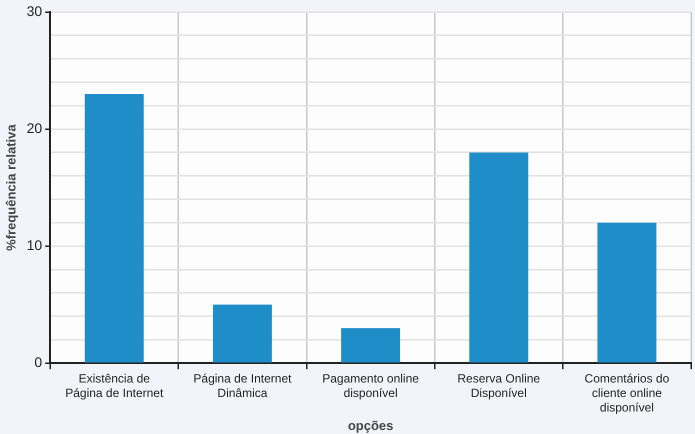 This screenshot has height=434, width=695. I want to click on x-tick-label: Comentários do cliente online disponível, so click(627, 393).